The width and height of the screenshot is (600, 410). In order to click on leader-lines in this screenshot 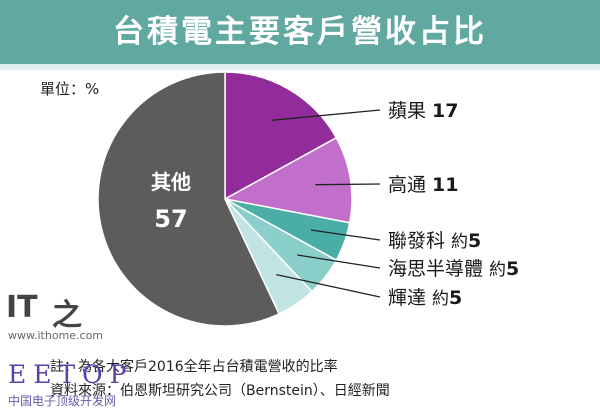, I will do `click(326, 203)`.